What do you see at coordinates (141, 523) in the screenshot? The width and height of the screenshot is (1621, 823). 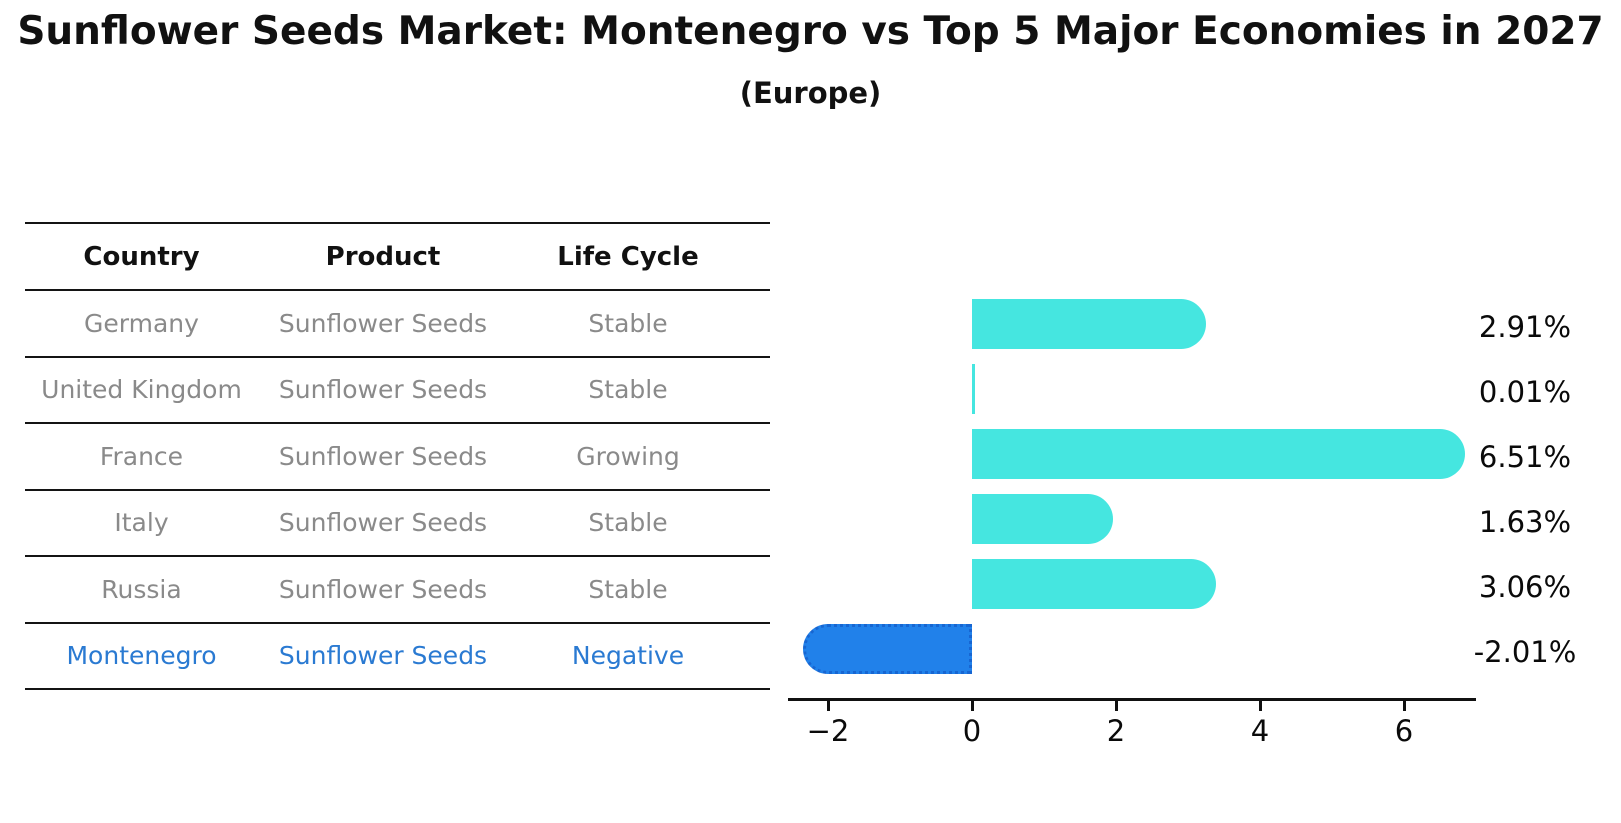 I see `table-cell-country: Italy` at bounding box center [141, 523].